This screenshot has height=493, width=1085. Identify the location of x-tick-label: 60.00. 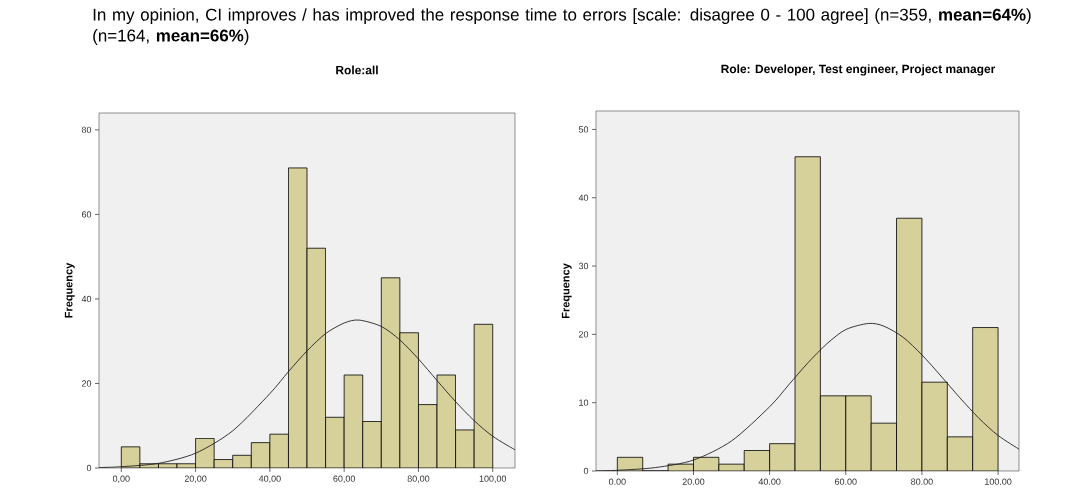
(846, 481).